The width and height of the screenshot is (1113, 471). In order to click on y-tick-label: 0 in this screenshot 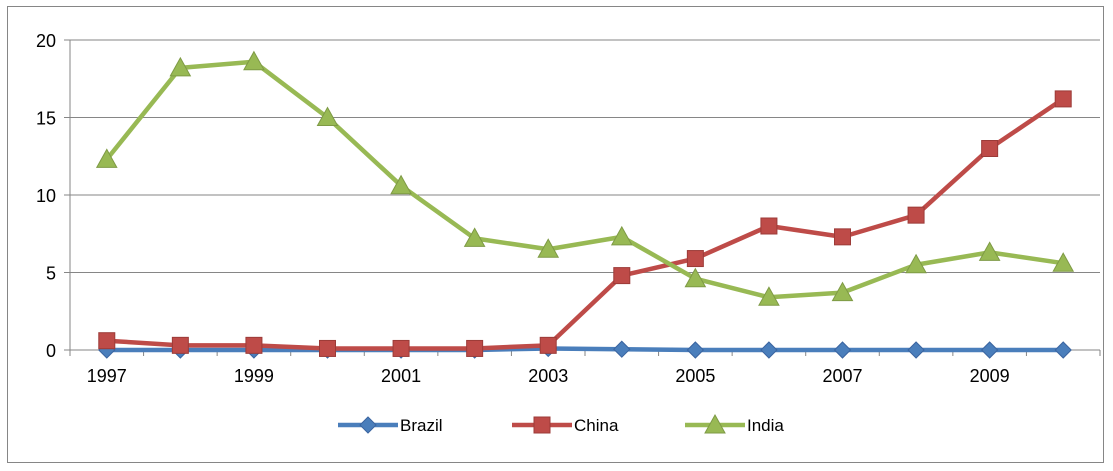, I will do `click(51, 351)`.